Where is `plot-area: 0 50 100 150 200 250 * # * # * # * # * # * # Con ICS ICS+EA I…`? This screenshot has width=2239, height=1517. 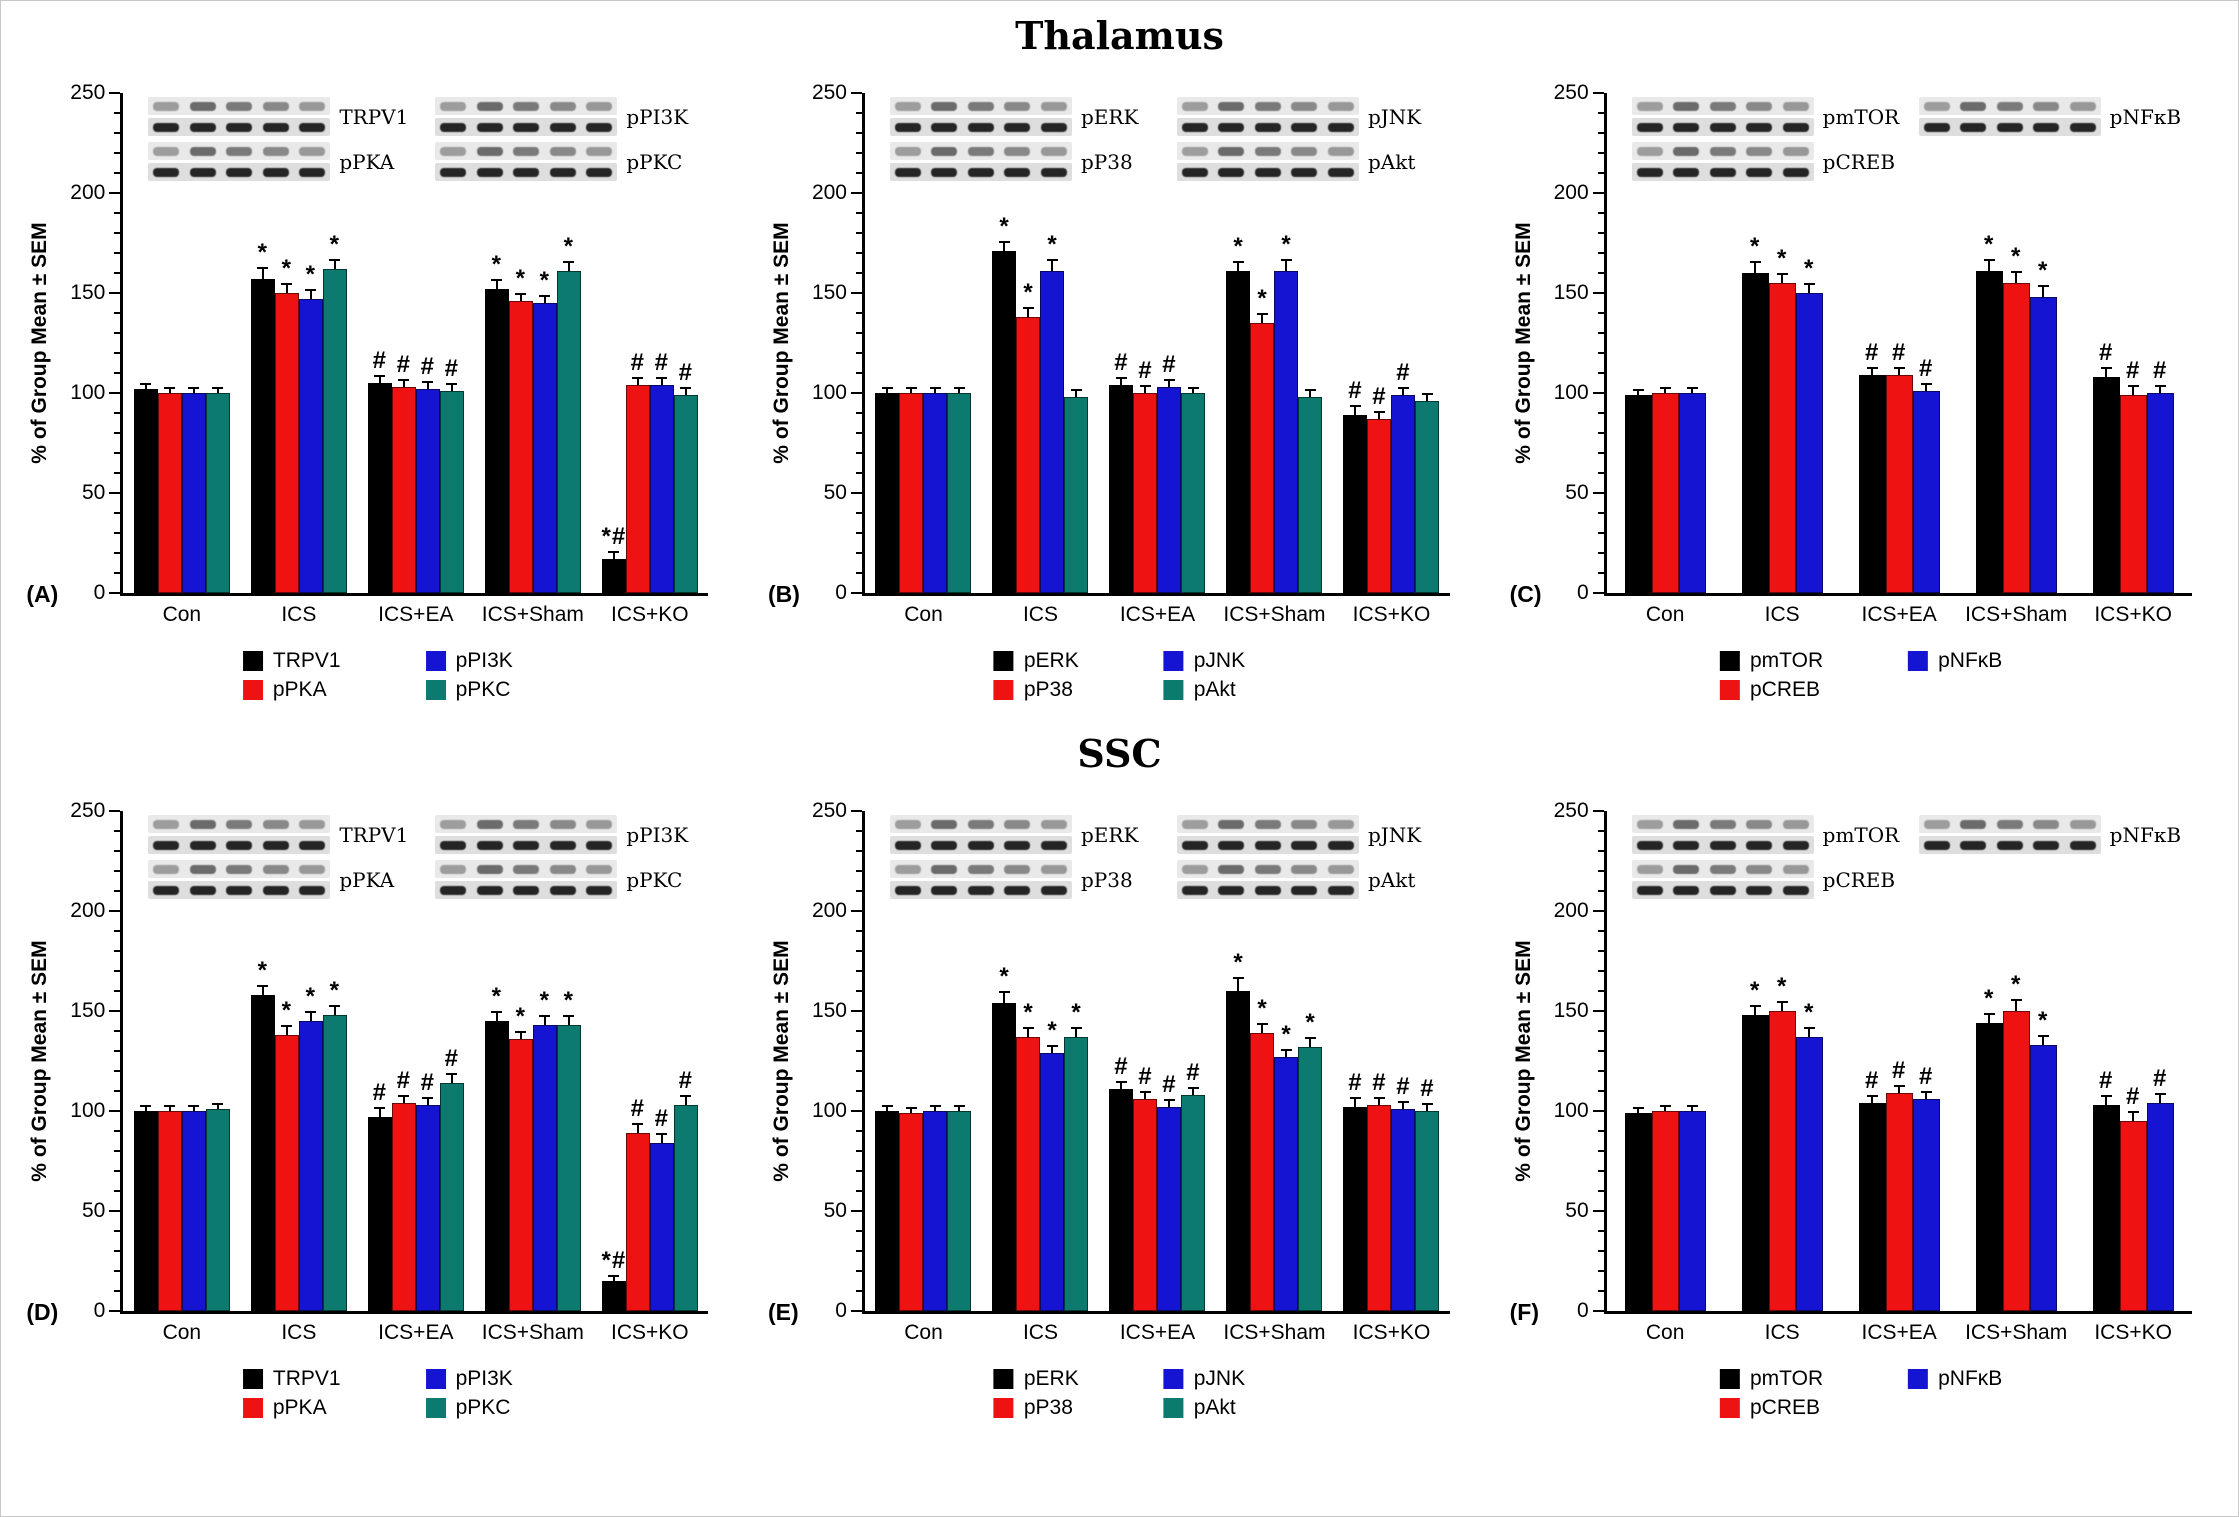
plot-area: 0 50 100 150 200 250 * # * # * # * # * # * # Con ICS ICS+EA I… is located at coordinates (1873, 353).